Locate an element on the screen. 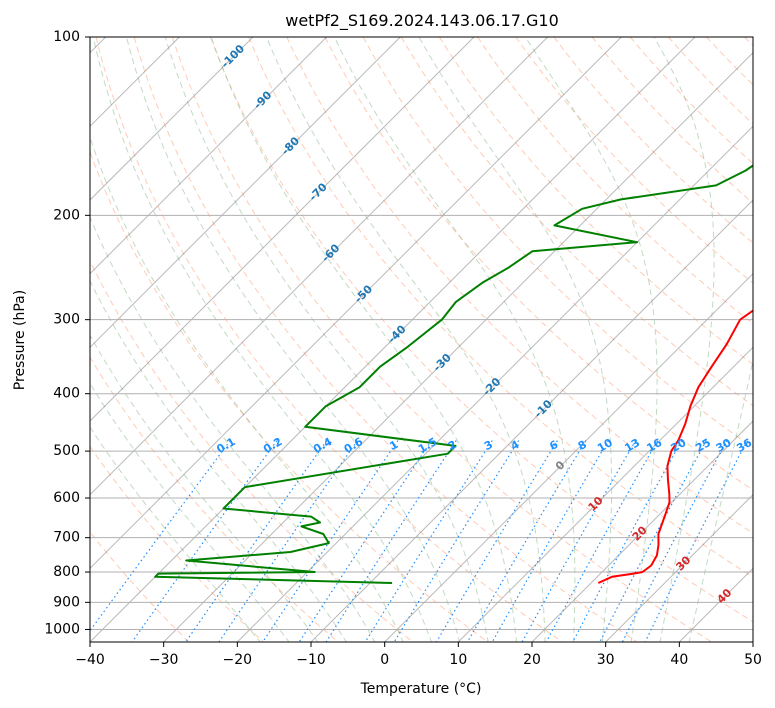 Image resolution: width=775 pixels, height=708 pixels. isotherm-label: 10 is located at coordinates (596, 504).